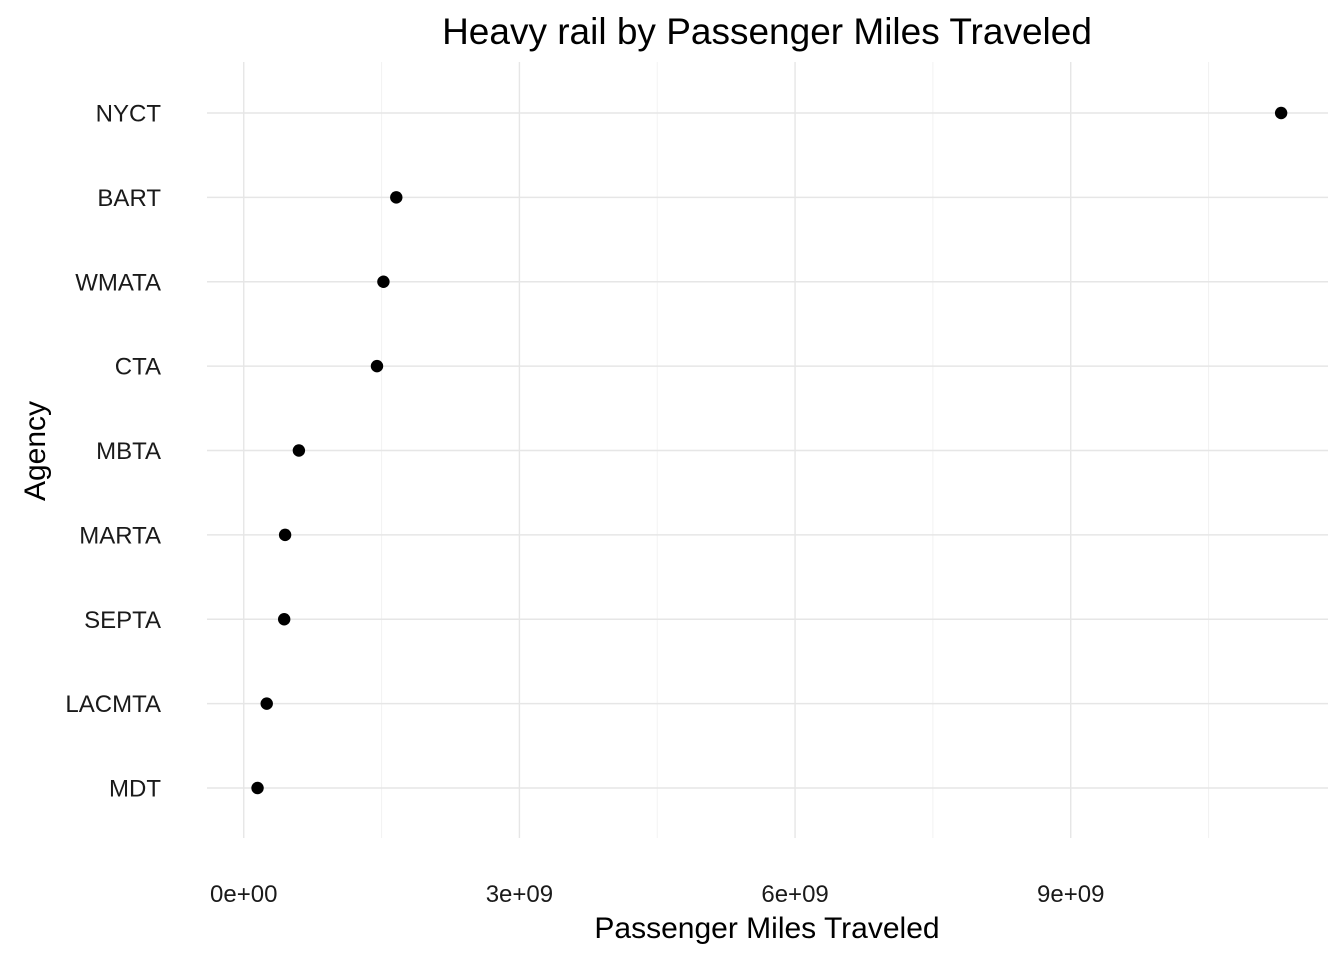 The height and width of the screenshot is (960, 1344). Describe the element at coordinates (129, 198) in the screenshot. I see `y-tick-label-bart: BART` at that location.